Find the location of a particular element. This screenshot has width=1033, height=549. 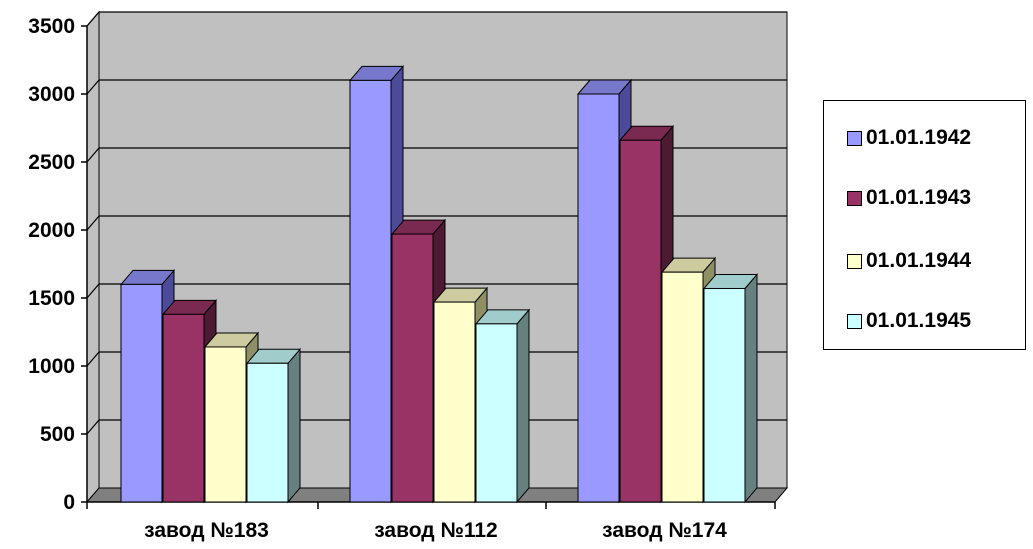

x-category-label: завод №174 is located at coordinates (664, 530).